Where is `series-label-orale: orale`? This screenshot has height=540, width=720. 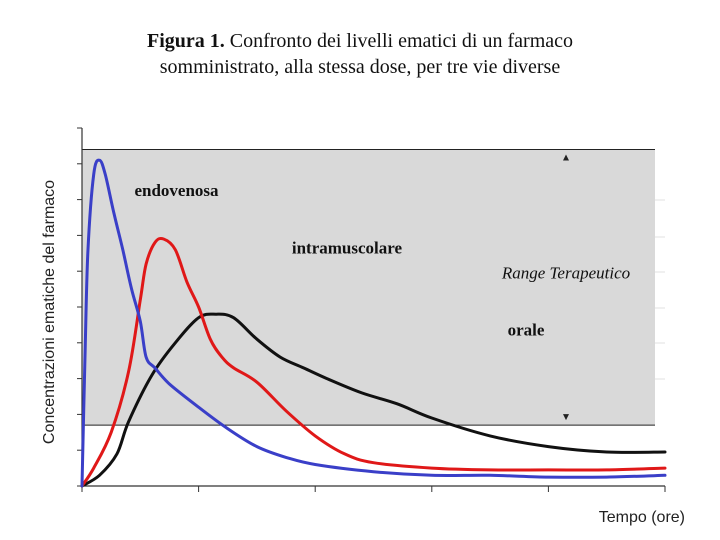
series-label-orale: orale is located at coordinates (526, 330).